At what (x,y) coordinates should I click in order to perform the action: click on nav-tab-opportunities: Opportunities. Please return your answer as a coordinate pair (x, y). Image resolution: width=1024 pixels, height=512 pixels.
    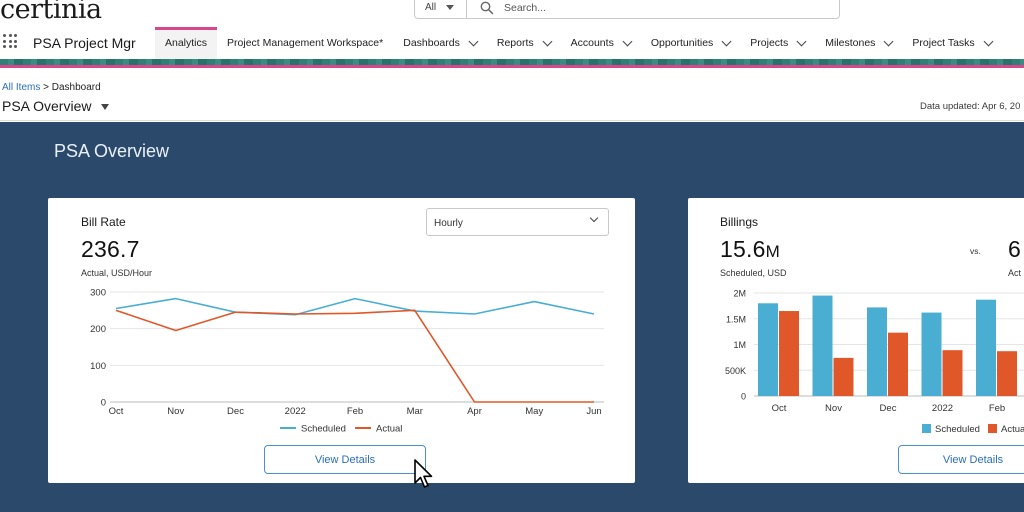
    Looking at the image, I should click on (690, 43).